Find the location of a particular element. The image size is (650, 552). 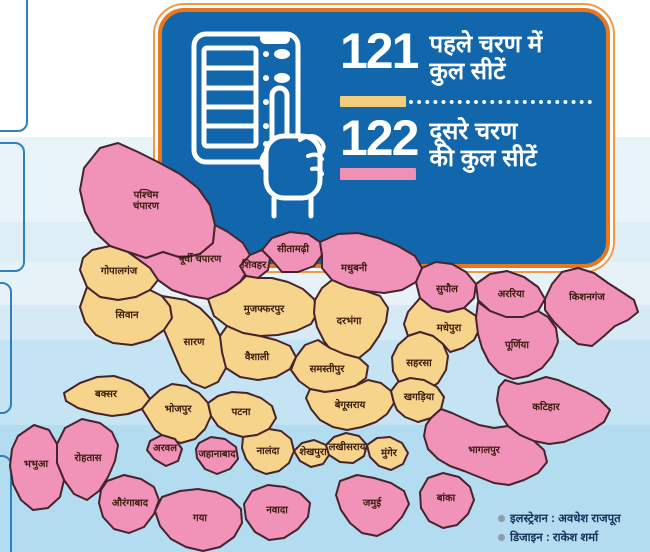

district-label: बेगूसराय is located at coordinates (350, 405).